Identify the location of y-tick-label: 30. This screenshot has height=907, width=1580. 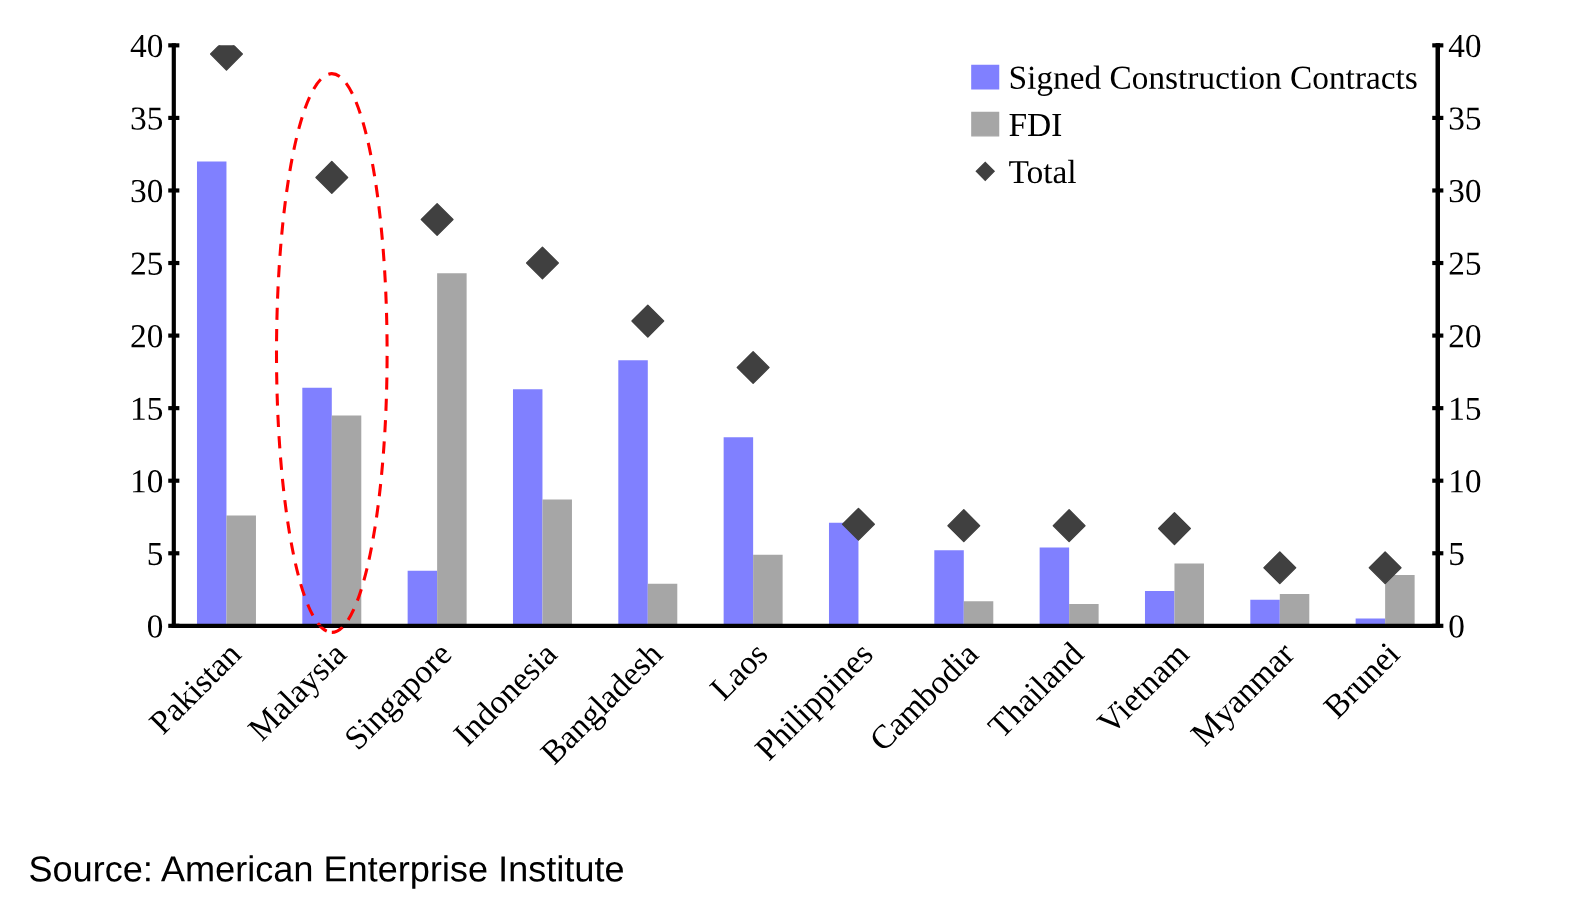
(147, 191).